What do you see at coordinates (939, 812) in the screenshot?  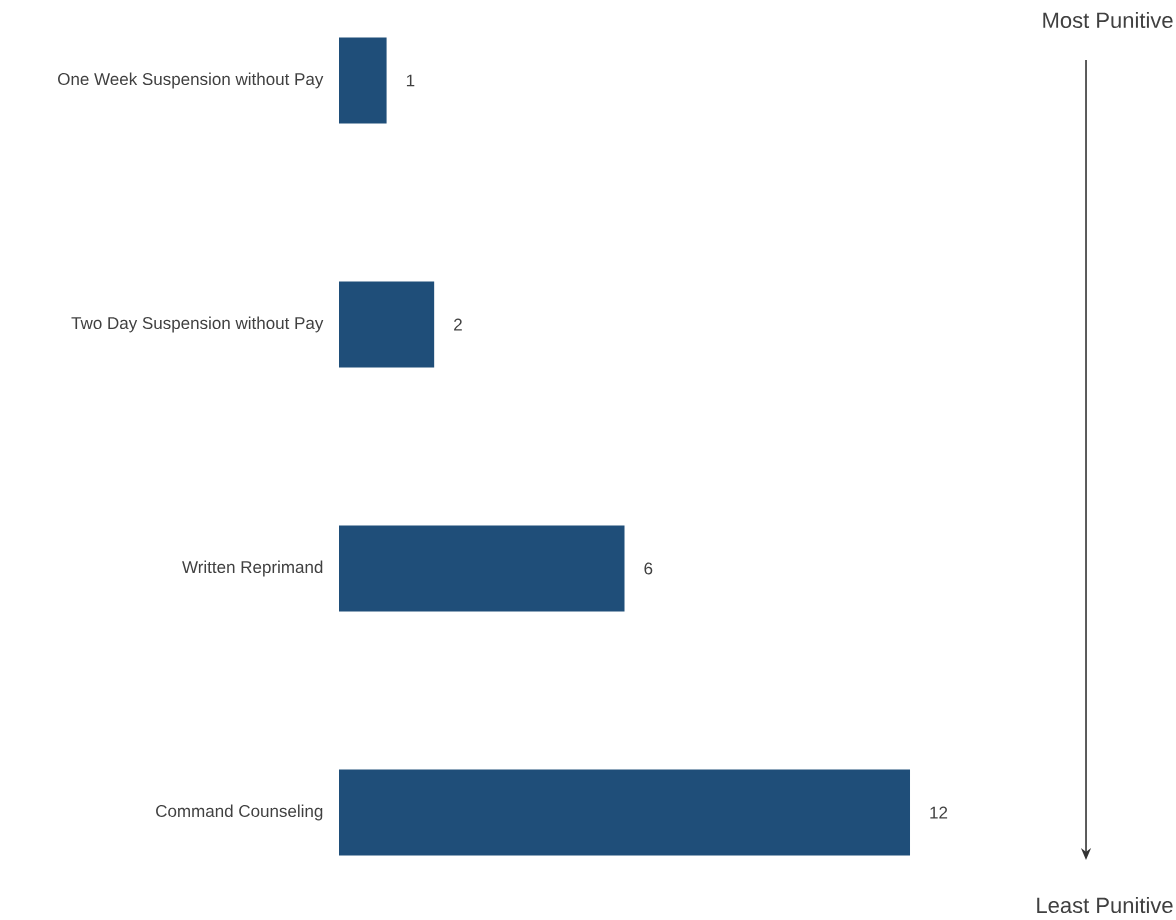 I see `data-label: 12` at bounding box center [939, 812].